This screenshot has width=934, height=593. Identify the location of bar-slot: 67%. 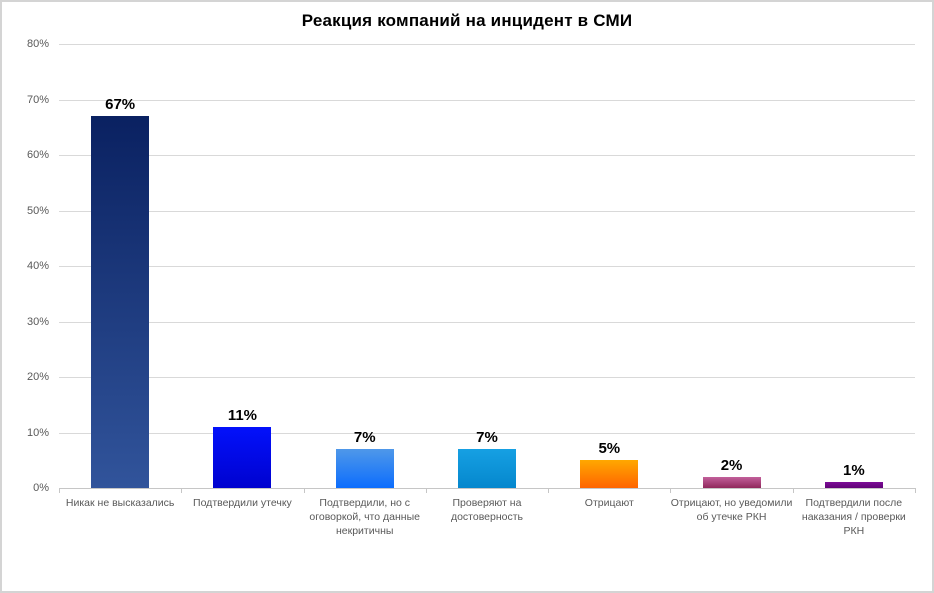
(120, 266).